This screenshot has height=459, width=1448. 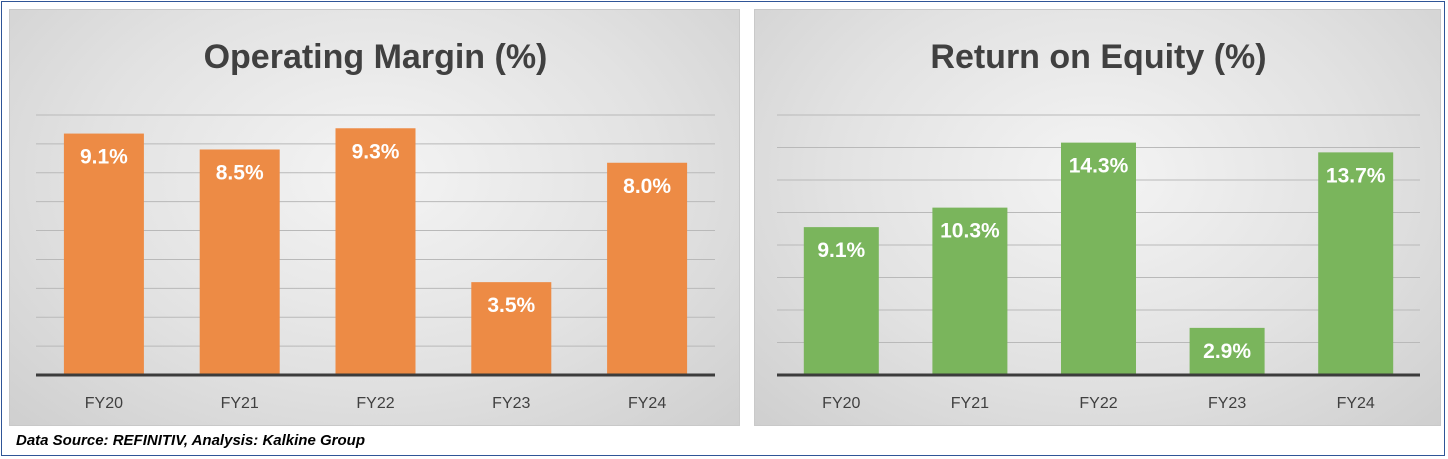 I want to click on data-label: 2.9%, so click(x=1227, y=351).